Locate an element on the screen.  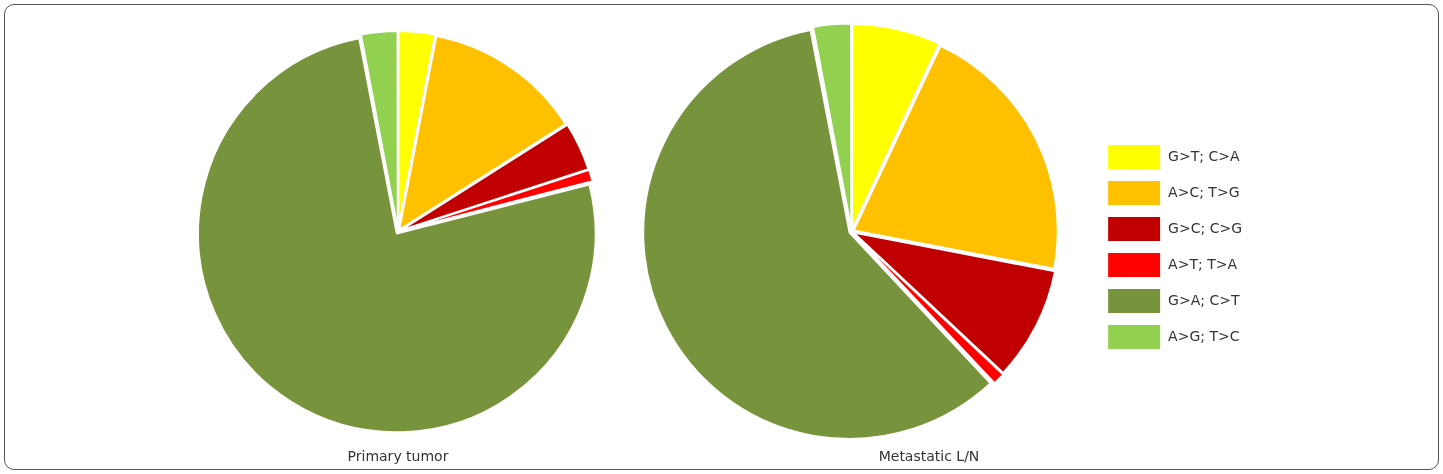
legend-label: G>A; C>T is located at coordinates (1204, 299).